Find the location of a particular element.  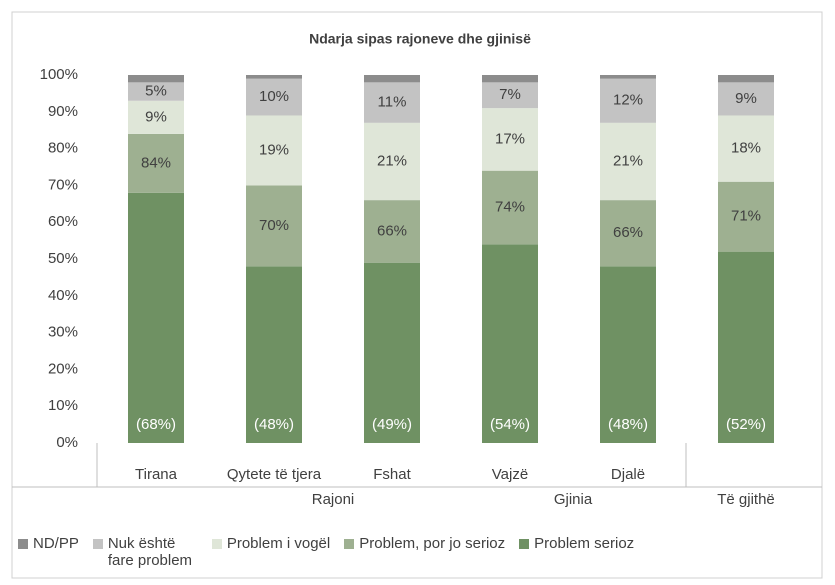

legend-label: ND/PP is located at coordinates (56, 543).